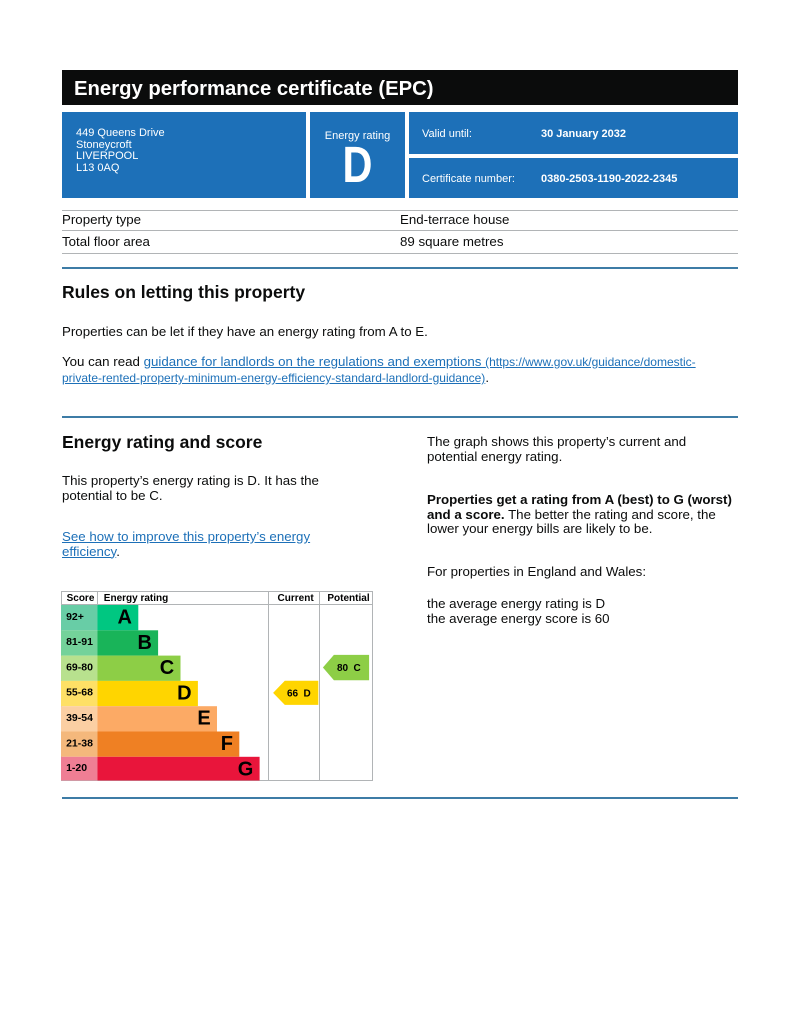 Image resolution: width=800 pixels, height=1033 pixels. I want to click on svg-text: 39-54, so click(79, 718).